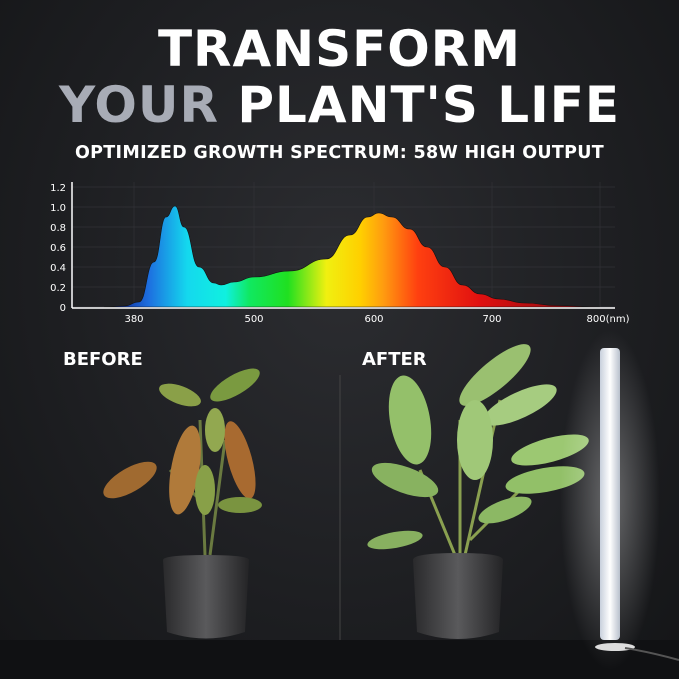  I want to click on before-plant, so click(182, 503).